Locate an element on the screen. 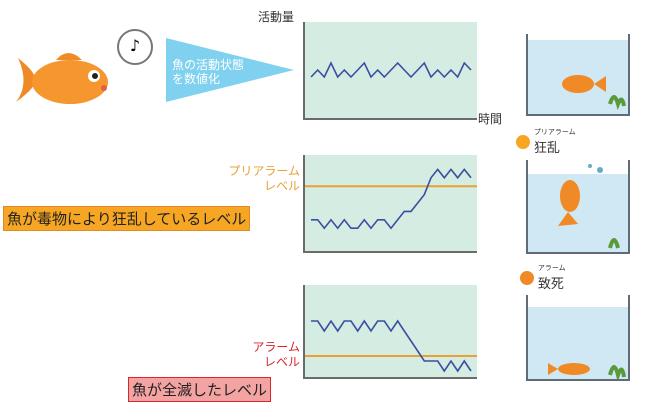 The width and height of the screenshot is (659, 402). activity-chart-frenzy is located at coordinates (390, 204).